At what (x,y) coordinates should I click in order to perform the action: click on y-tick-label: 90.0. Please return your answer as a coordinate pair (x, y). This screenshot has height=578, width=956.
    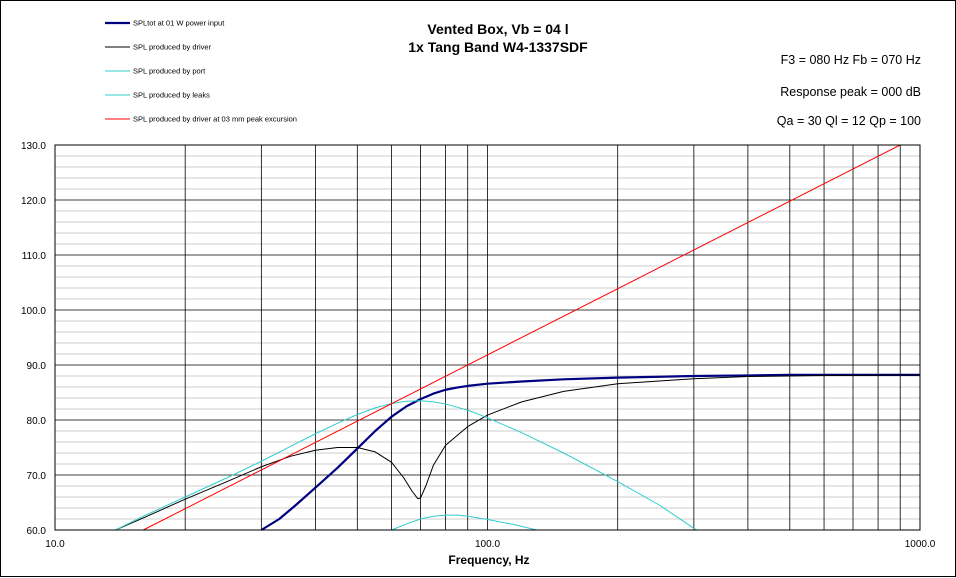
    Looking at the image, I should click on (37, 366).